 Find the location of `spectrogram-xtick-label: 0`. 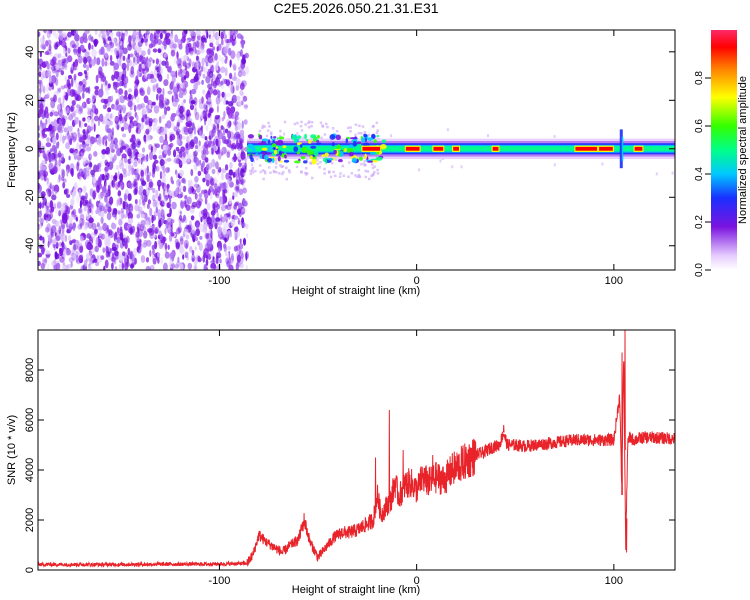

spectrogram-xtick-label: 0 is located at coordinates (417, 281).